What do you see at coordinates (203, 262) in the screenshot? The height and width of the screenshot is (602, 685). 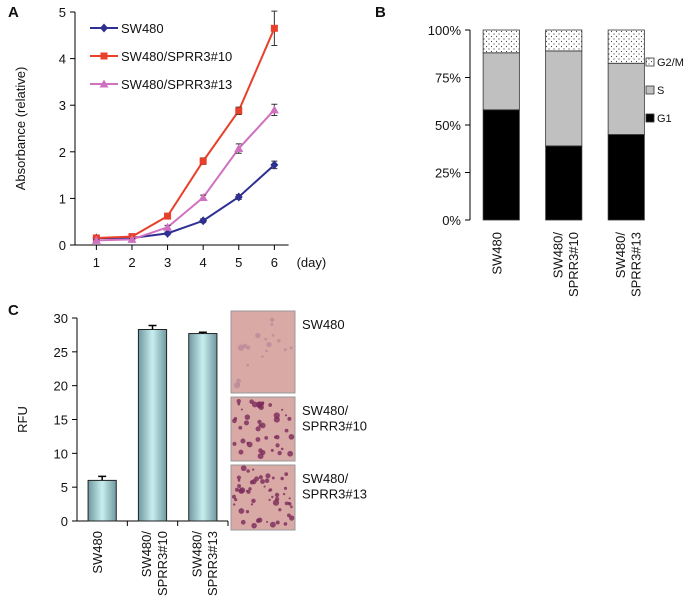 I see `x-tick-label: 4` at bounding box center [203, 262].